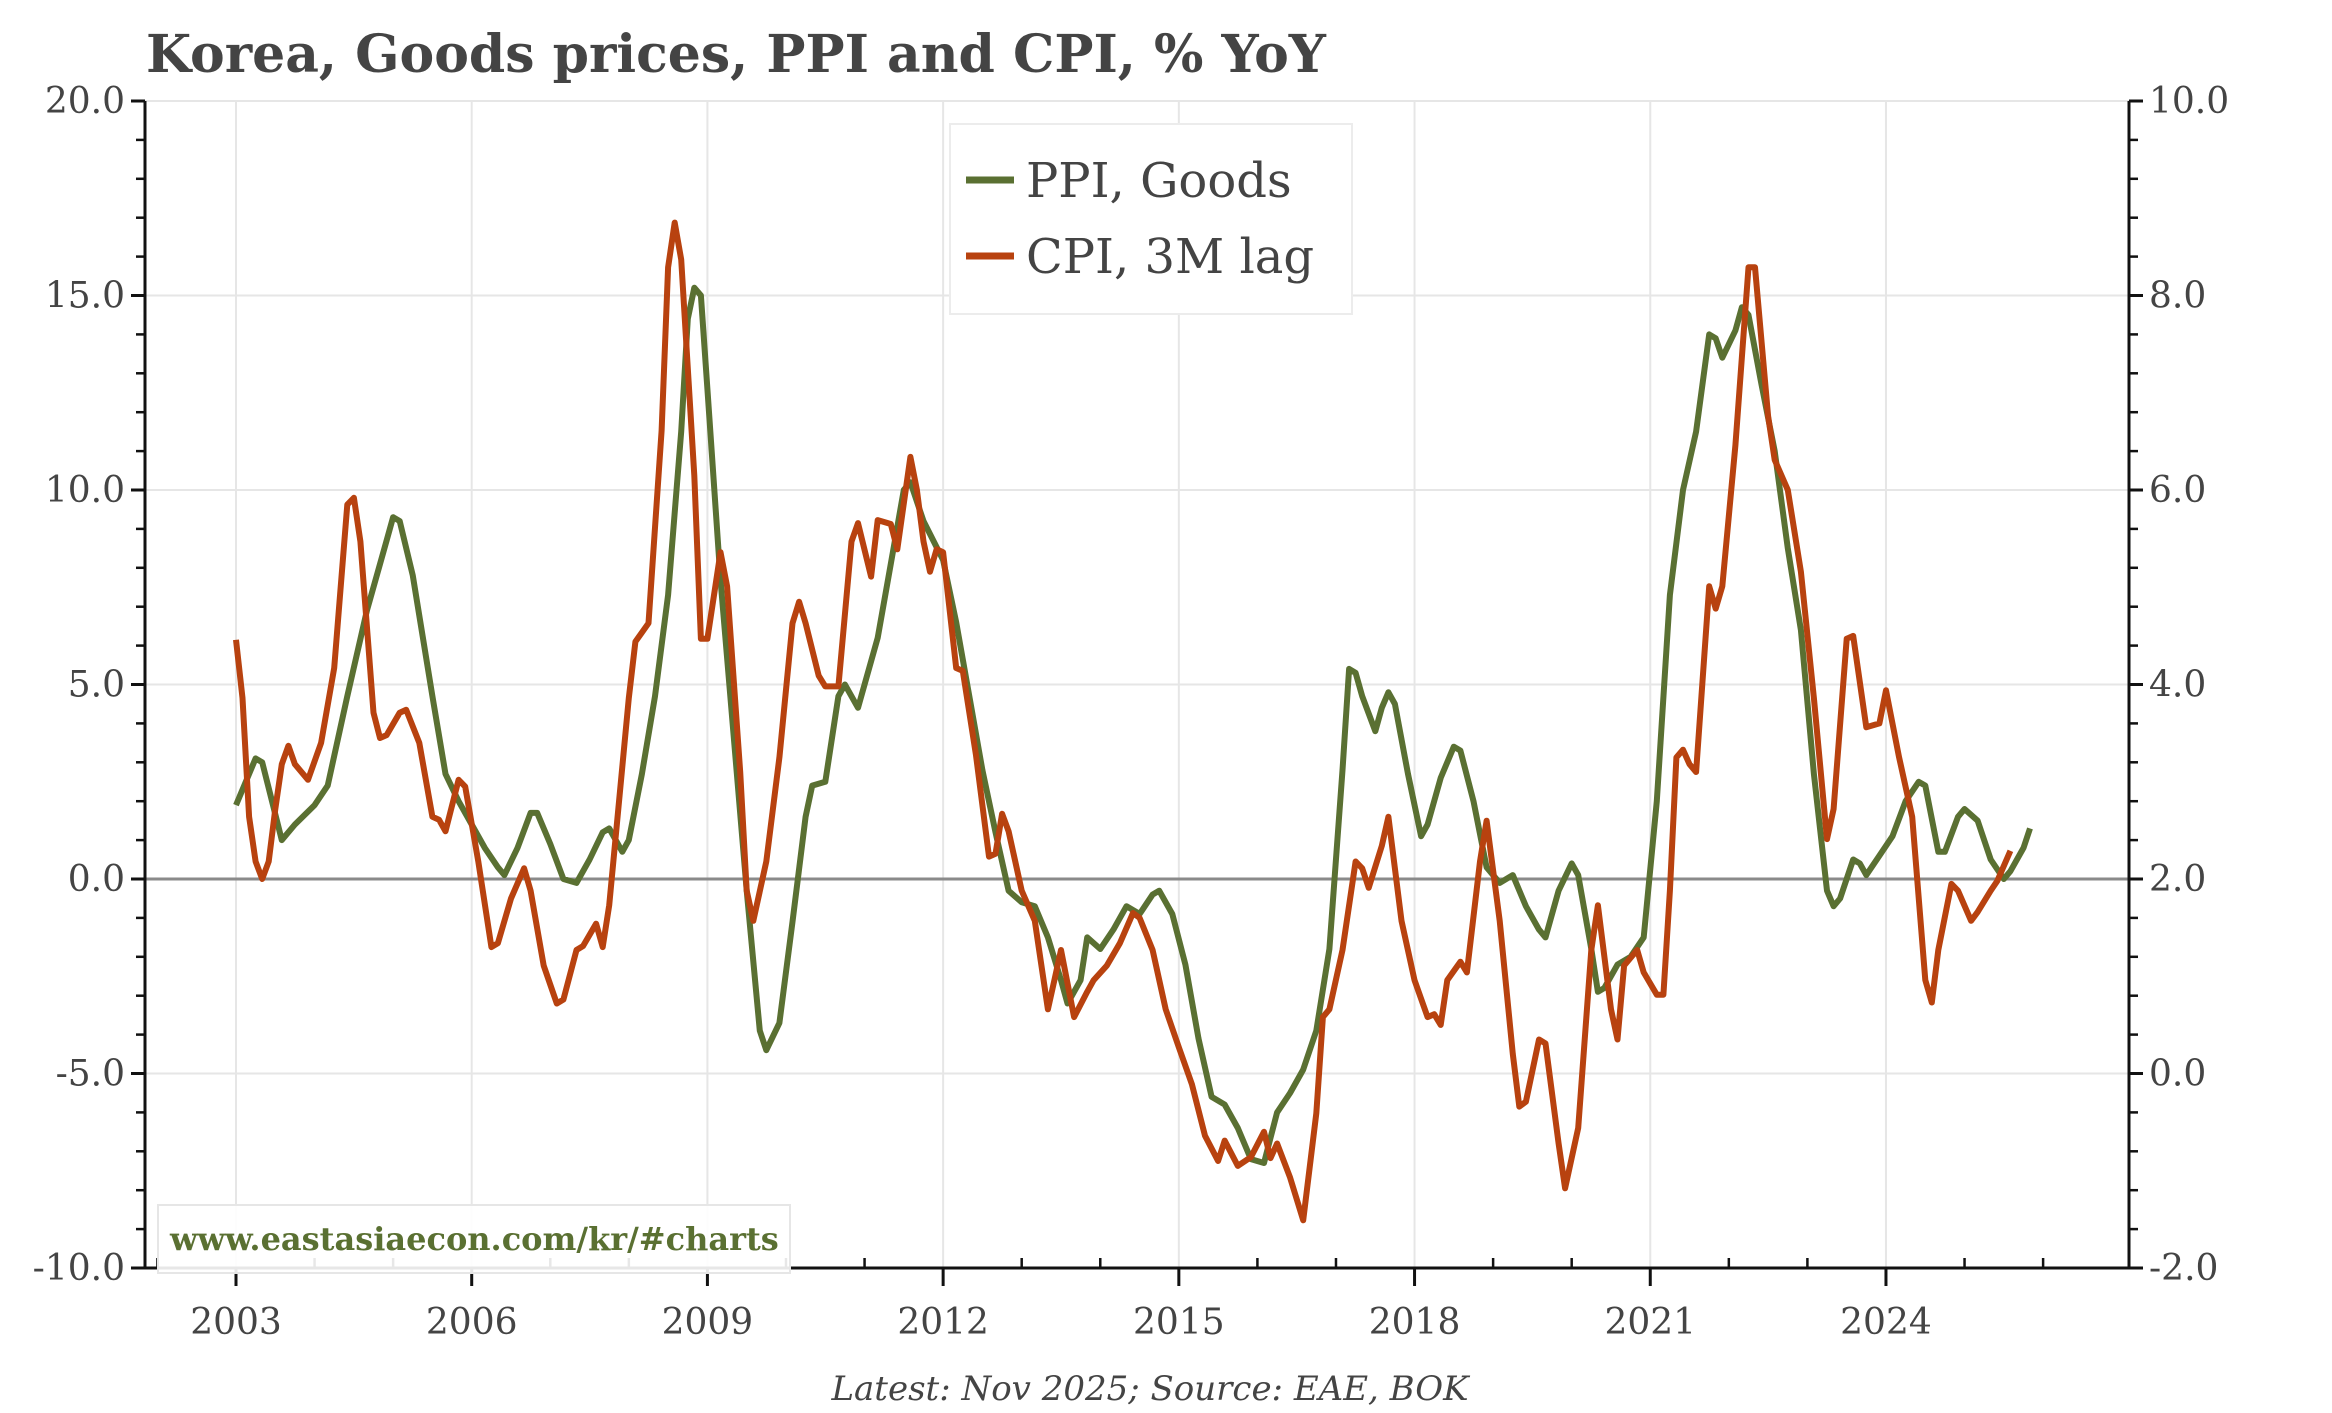 This screenshot has width=2332, height=1413. Describe the element at coordinates (943, 1322) in the screenshot. I see `x-tick-label: 2012` at that location.